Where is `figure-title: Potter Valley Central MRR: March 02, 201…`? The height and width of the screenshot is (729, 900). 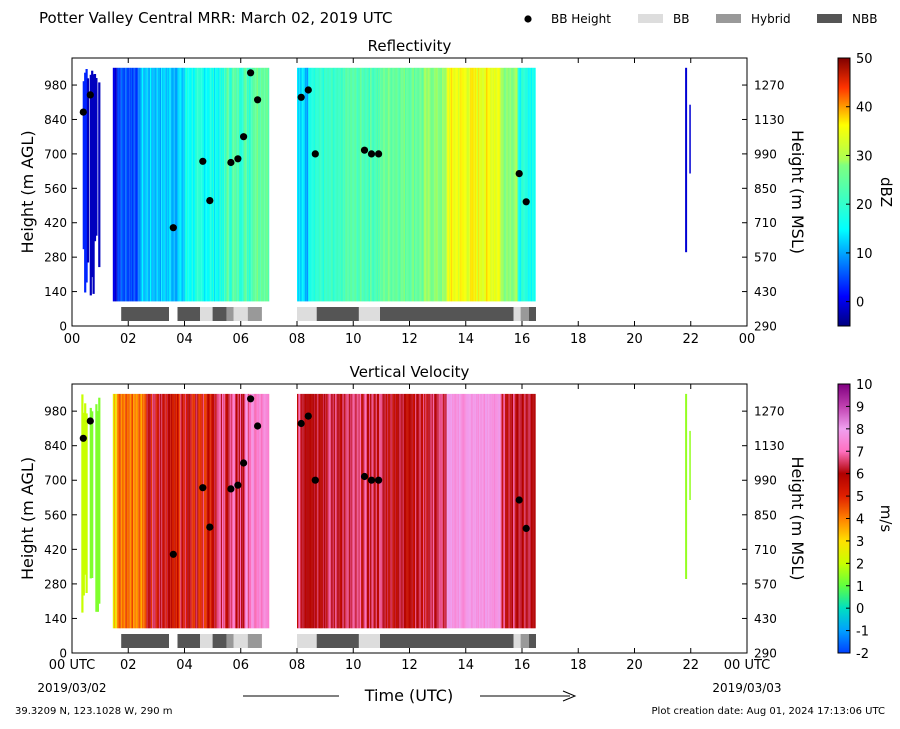
figure-title: Potter Valley Central MRR: March 02, 201… is located at coordinates (215, 18).